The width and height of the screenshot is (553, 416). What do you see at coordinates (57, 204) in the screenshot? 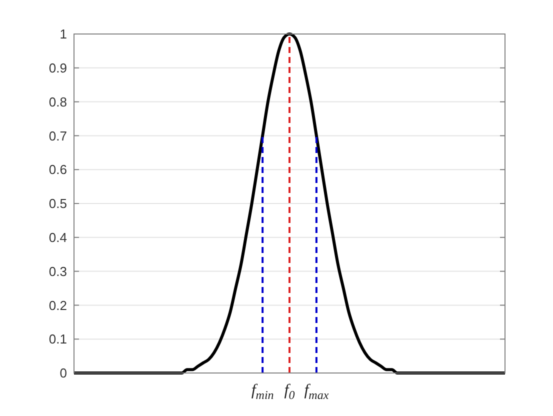
I see `y-tick-label: 0.5` at bounding box center [57, 204].